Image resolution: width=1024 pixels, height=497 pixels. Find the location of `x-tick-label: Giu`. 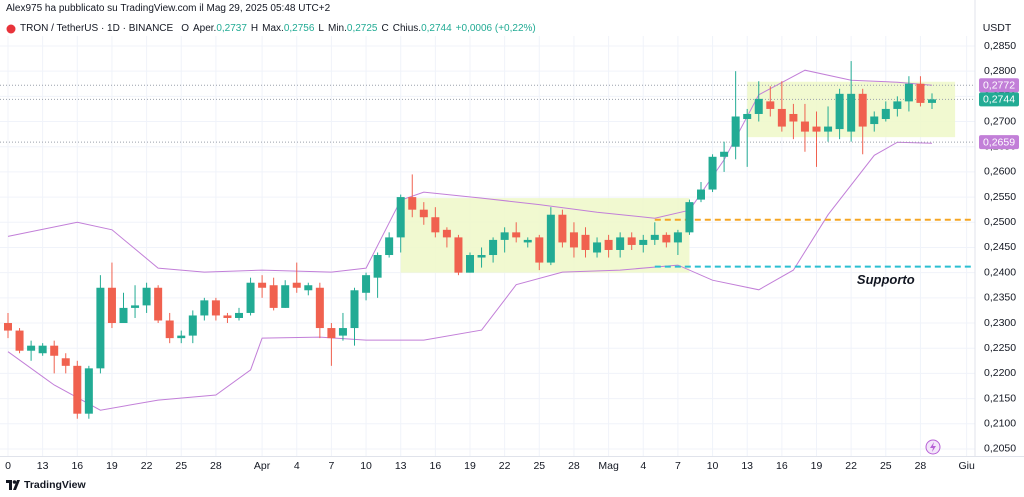

x-tick-label: Giu is located at coordinates (966, 466).